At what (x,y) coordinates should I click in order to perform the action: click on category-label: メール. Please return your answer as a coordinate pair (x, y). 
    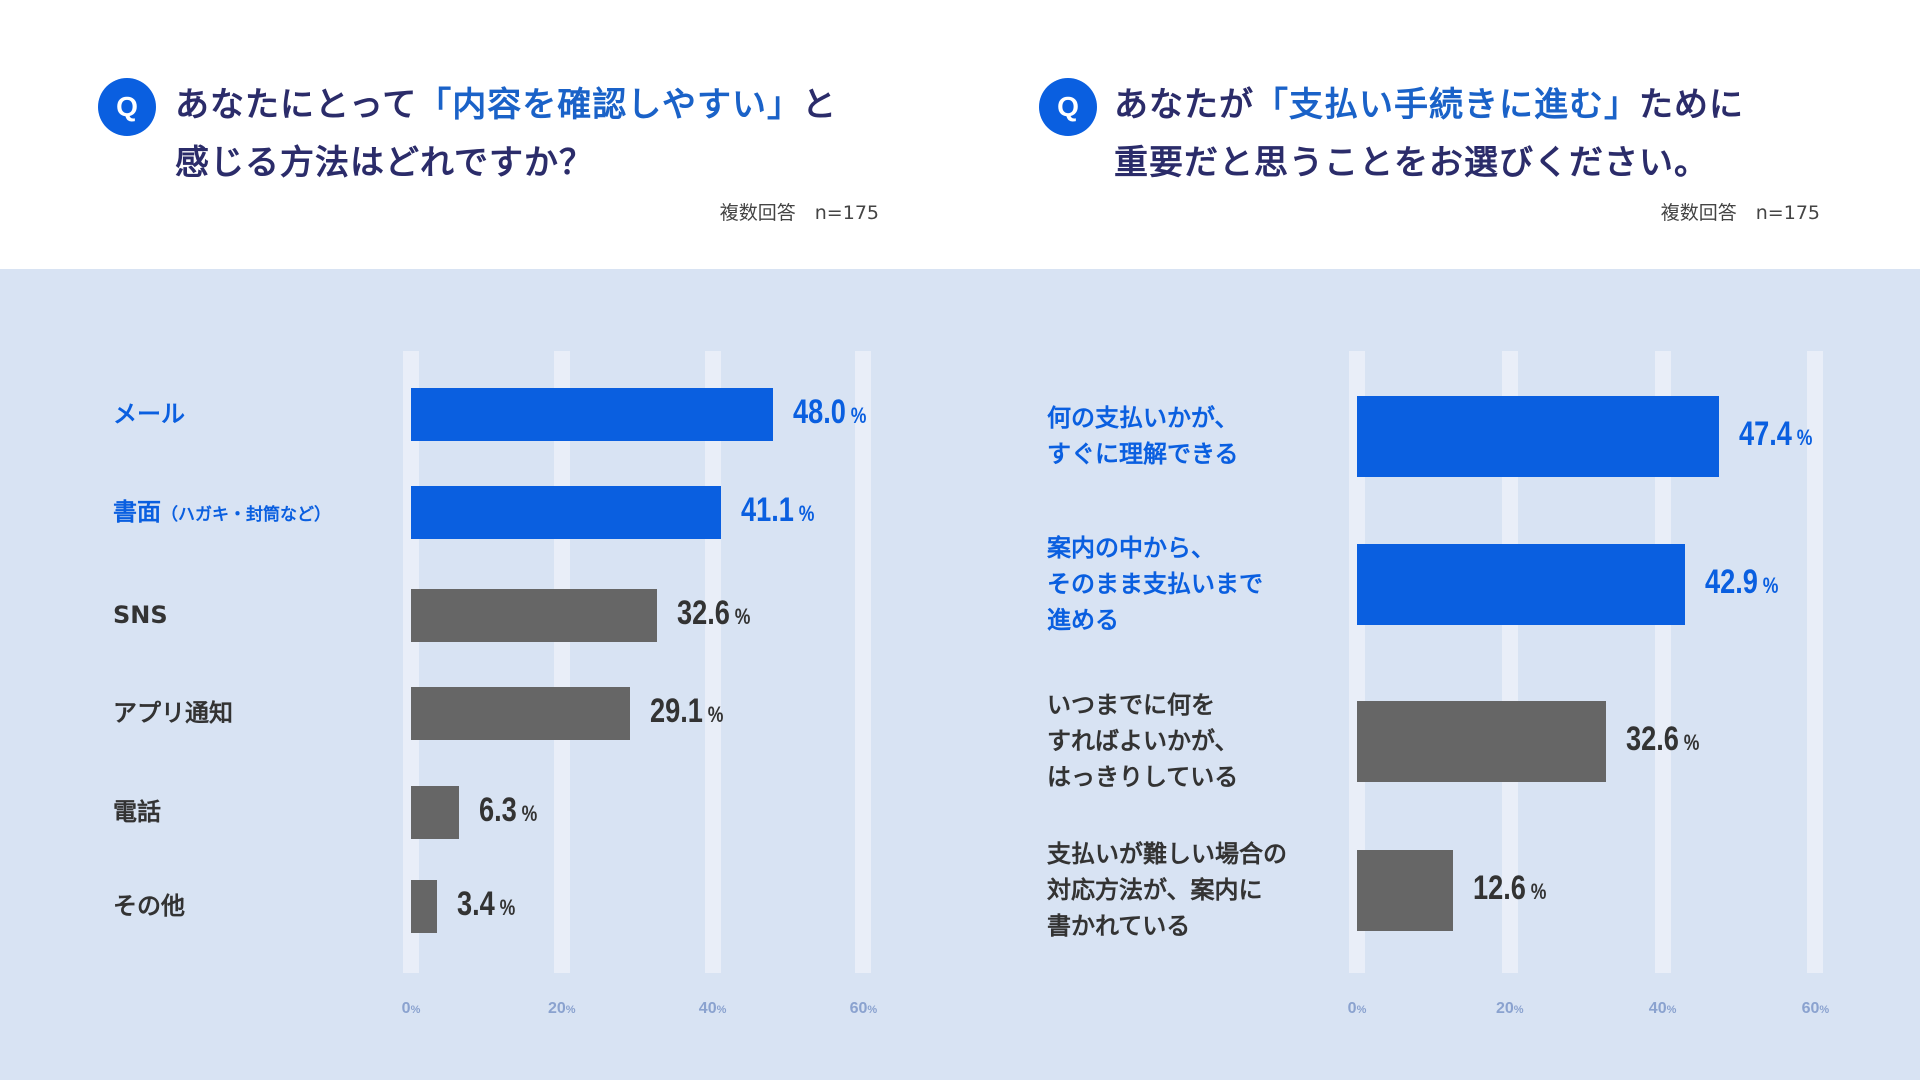
    Looking at the image, I should click on (149, 414).